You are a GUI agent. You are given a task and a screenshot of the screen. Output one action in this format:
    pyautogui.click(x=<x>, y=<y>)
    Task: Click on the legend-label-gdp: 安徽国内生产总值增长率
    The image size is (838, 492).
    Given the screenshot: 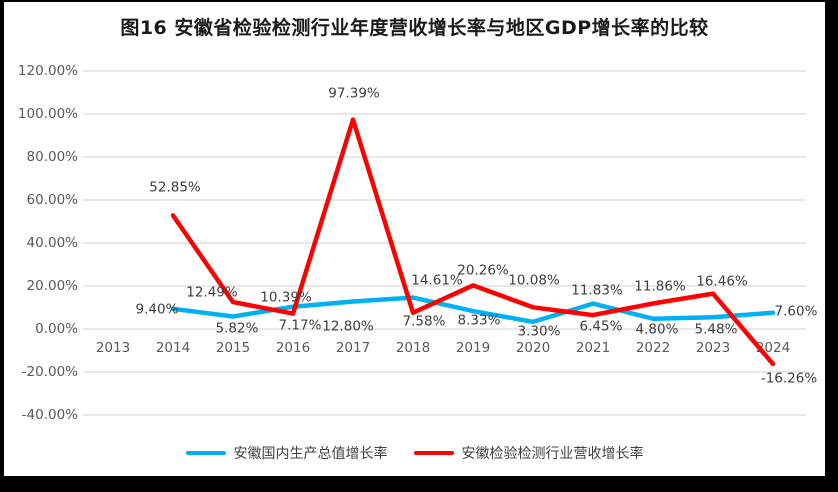 What is the action you would take?
    pyautogui.click(x=310, y=454)
    